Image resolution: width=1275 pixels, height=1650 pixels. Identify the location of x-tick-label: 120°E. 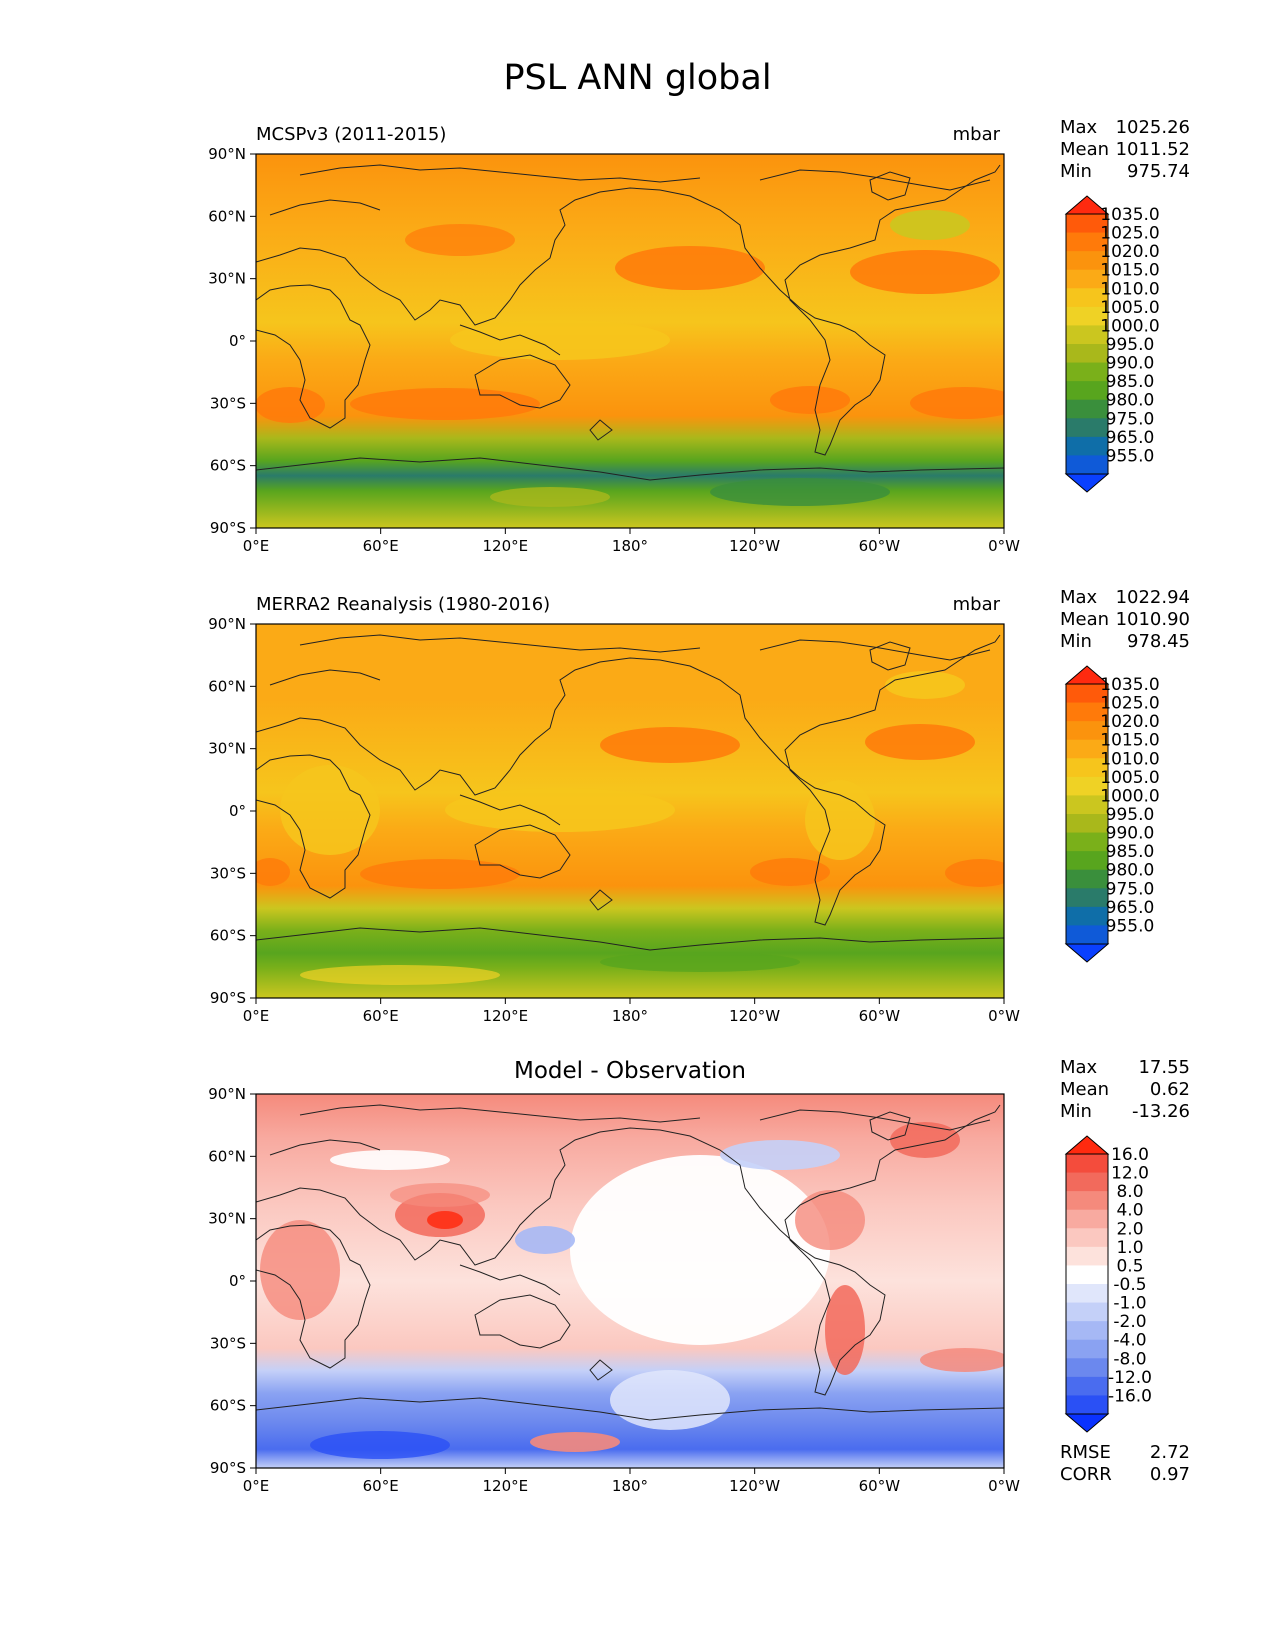
(506, 1486).